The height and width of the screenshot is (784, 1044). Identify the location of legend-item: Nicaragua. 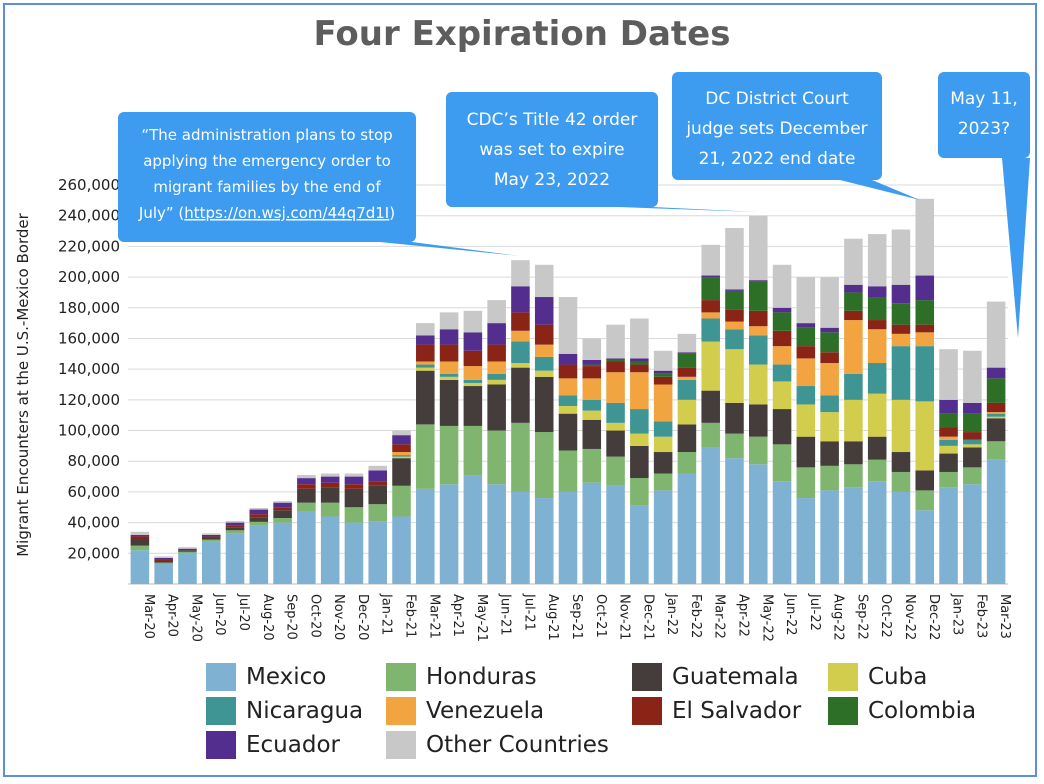
(284, 711).